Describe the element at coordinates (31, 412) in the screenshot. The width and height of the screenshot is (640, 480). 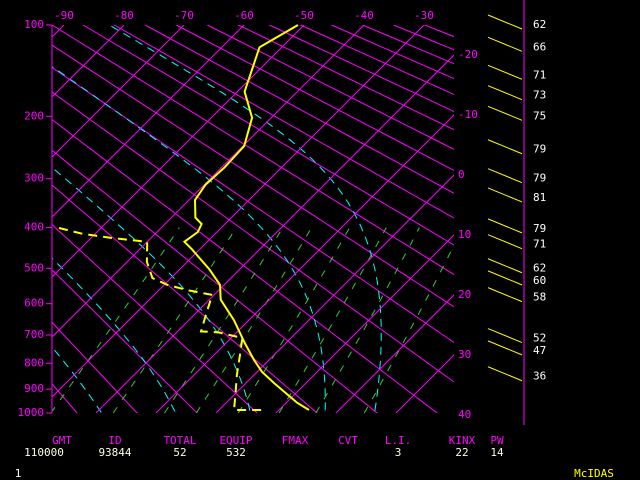
I see `y-tick-label: 1000` at that location.